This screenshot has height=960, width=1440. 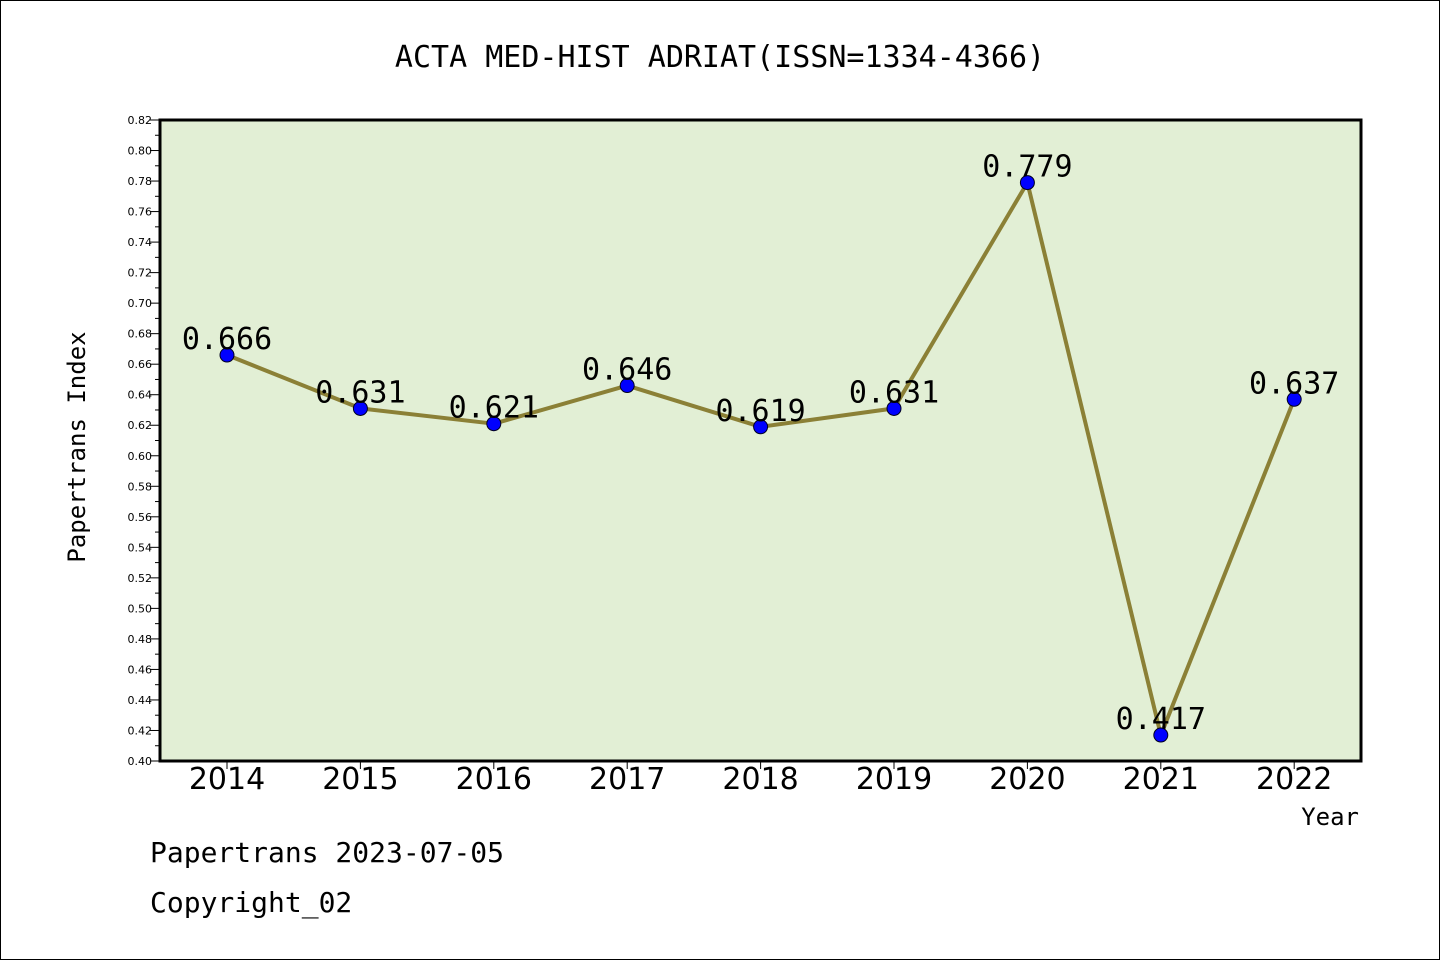 What do you see at coordinates (140, 486) in the screenshot?
I see `y-tick-label: 0.58` at bounding box center [140, 486].